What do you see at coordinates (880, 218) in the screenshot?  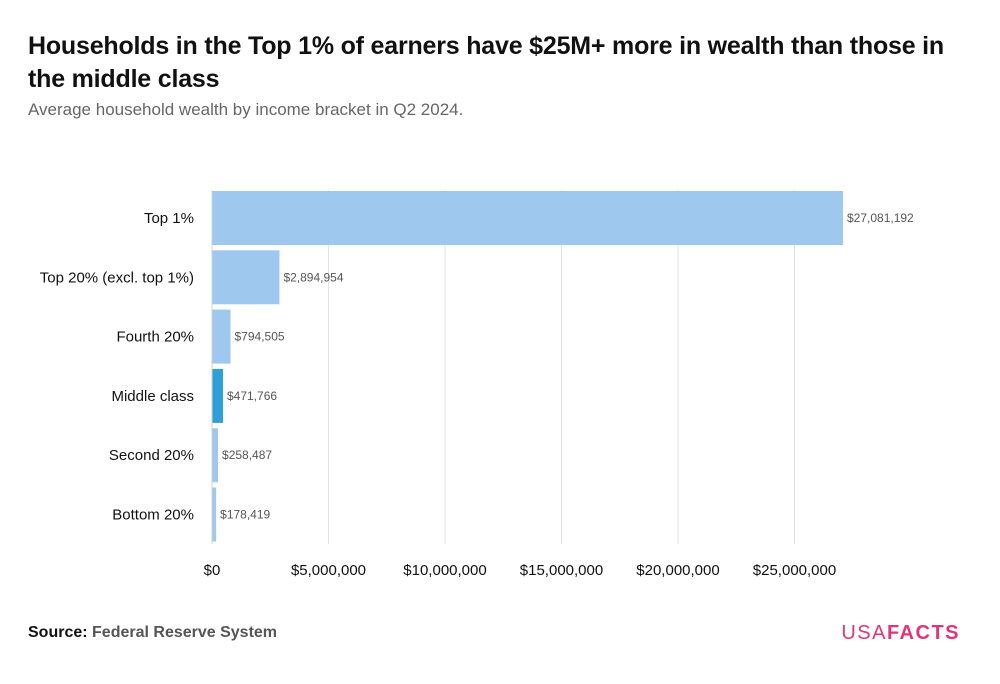 I see `data-label: $27,081,192` at bounding box center [880, 218].